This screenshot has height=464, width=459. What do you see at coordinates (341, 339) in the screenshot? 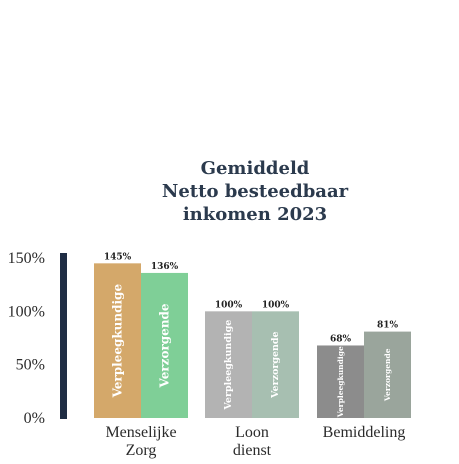
I see `data-label: 68%` at bounding box center [341, 339].